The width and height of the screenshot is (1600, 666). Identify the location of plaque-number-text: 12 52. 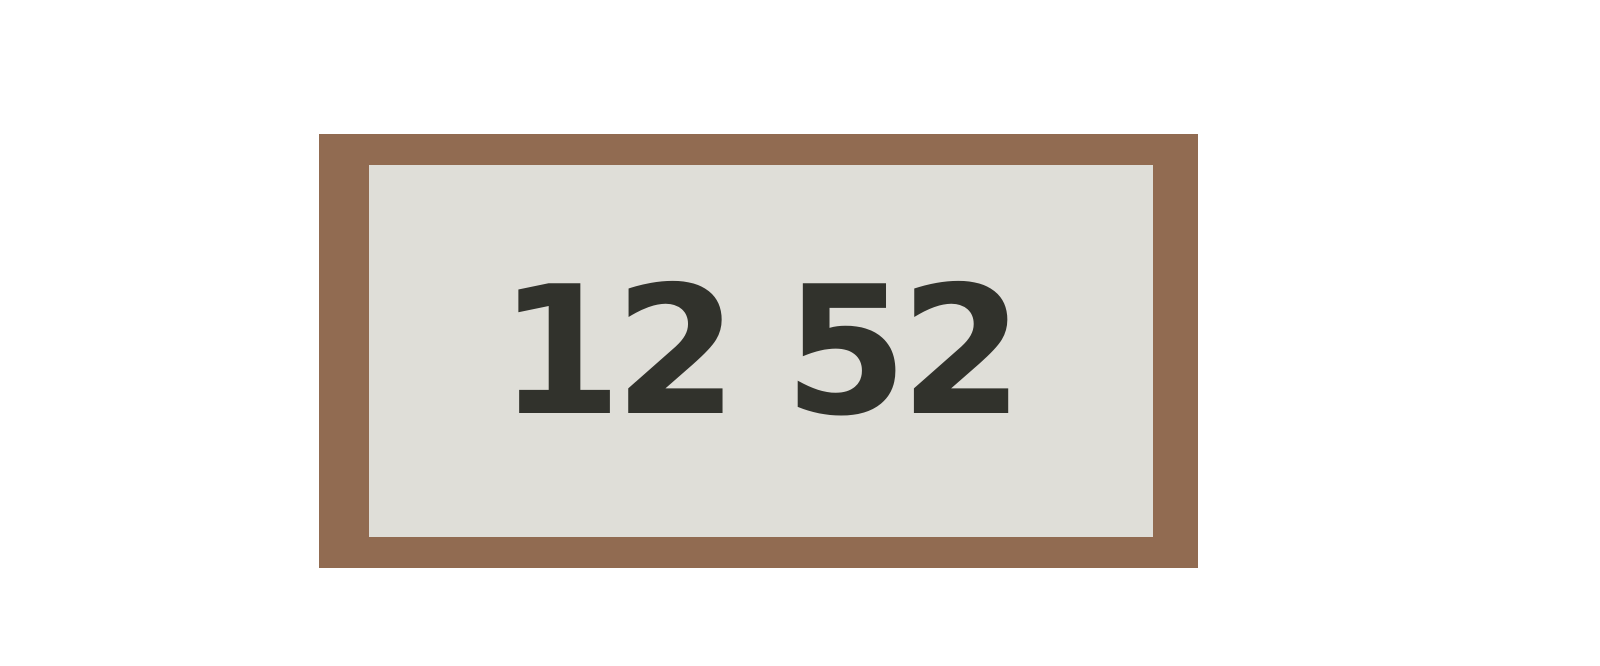
(760, 351).